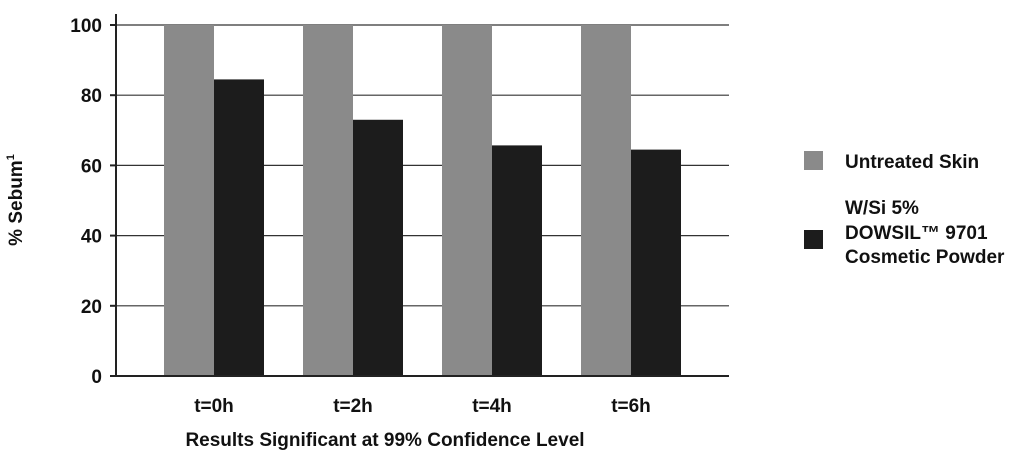 The width and height of the screenshot is (1011, 457). I want to click on y-axis-label: % Sebum1, so click(16, 200).